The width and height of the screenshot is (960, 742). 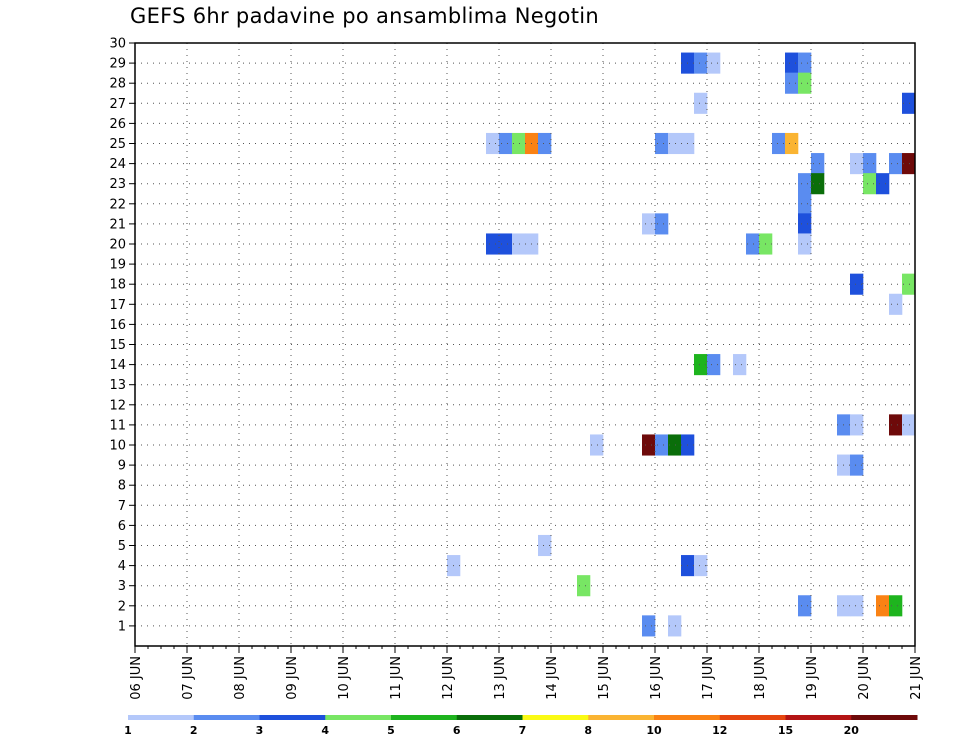 What do you see at coordinates (117, 265) in the screenshot?
I see `y-tick-label: 19` at bounding box center [117, 265].